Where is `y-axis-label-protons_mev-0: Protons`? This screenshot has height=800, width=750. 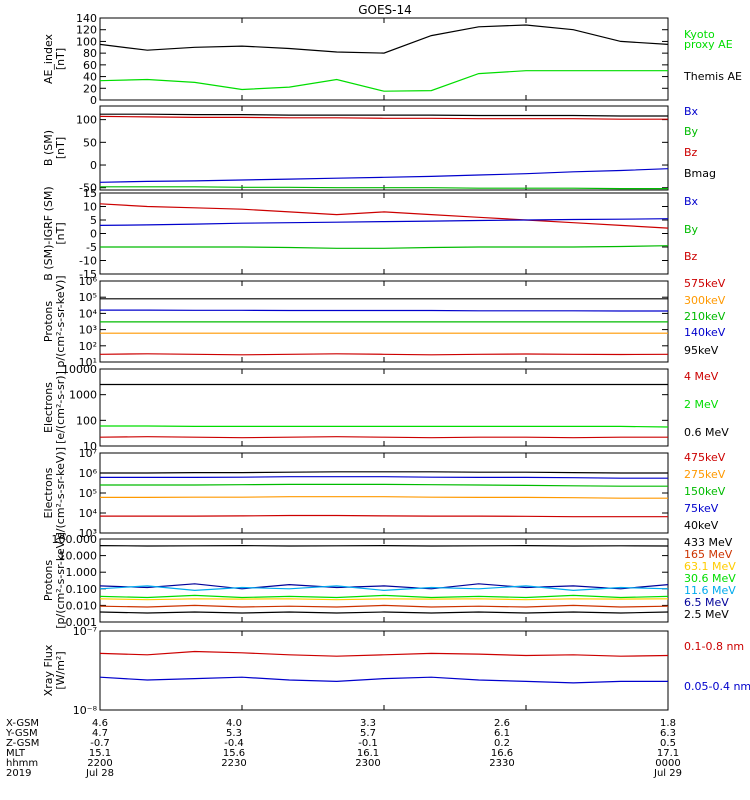 y-axis-label-protons_mev-0: Protons is located at coordinates (48, 580).